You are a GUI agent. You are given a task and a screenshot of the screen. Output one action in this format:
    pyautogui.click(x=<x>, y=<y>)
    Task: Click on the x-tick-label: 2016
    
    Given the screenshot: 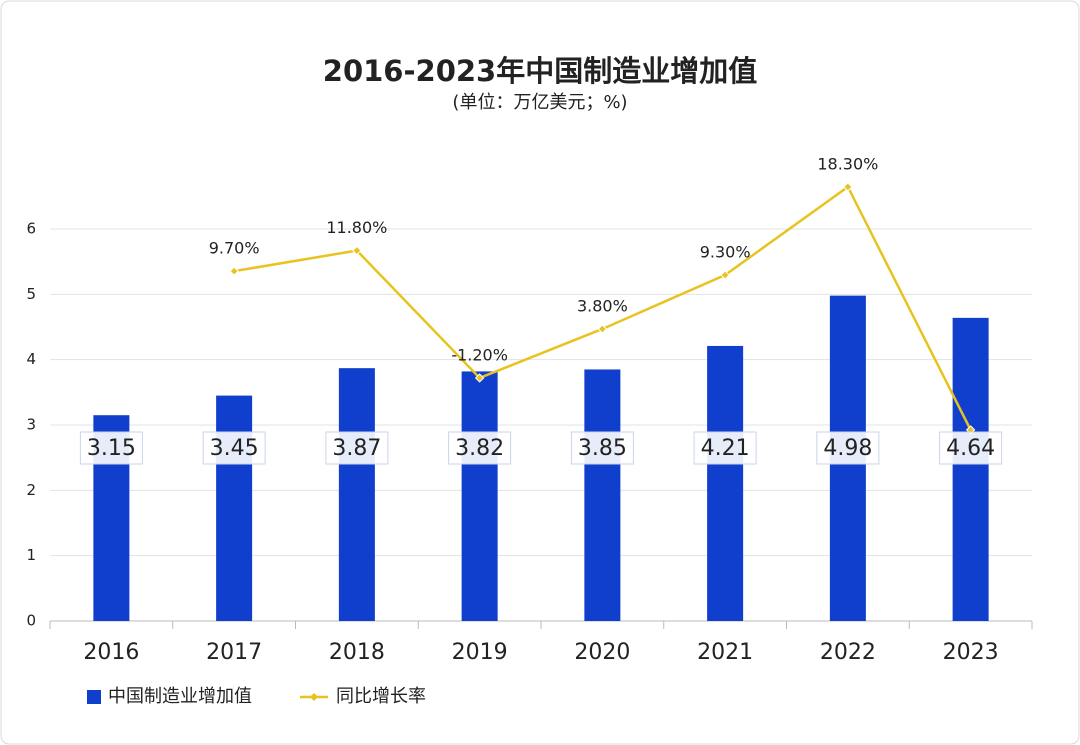 What is the action you would take?
    pyautogui.click(x=111, y=652)
    